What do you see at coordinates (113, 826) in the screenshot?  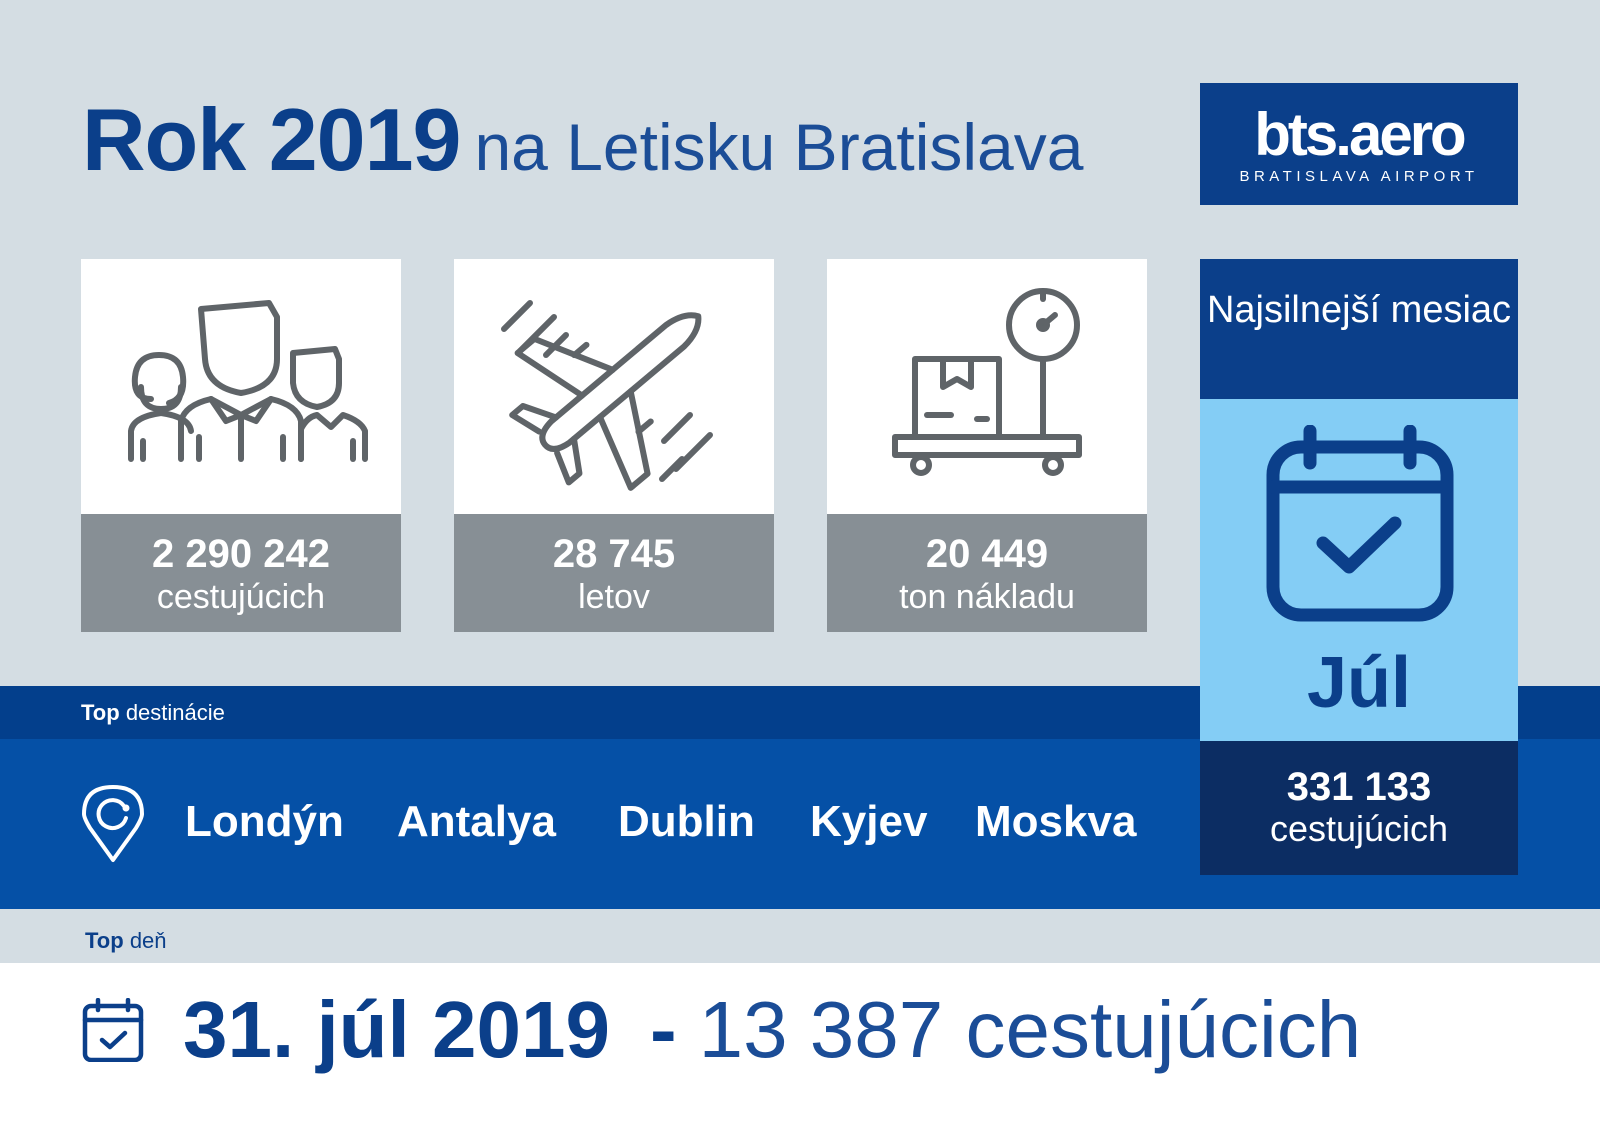 I see `location-pin-icon` at bounding box center [113, 826].